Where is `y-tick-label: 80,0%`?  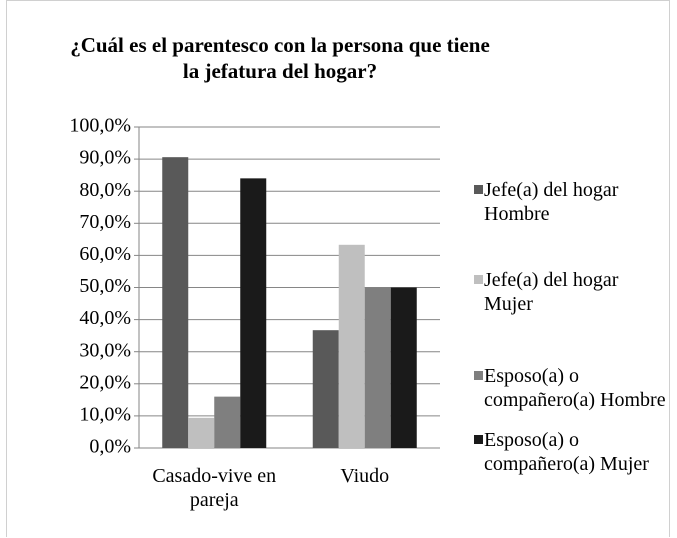 y-tick-label: 80,0% is located at coordinates (105, 190).